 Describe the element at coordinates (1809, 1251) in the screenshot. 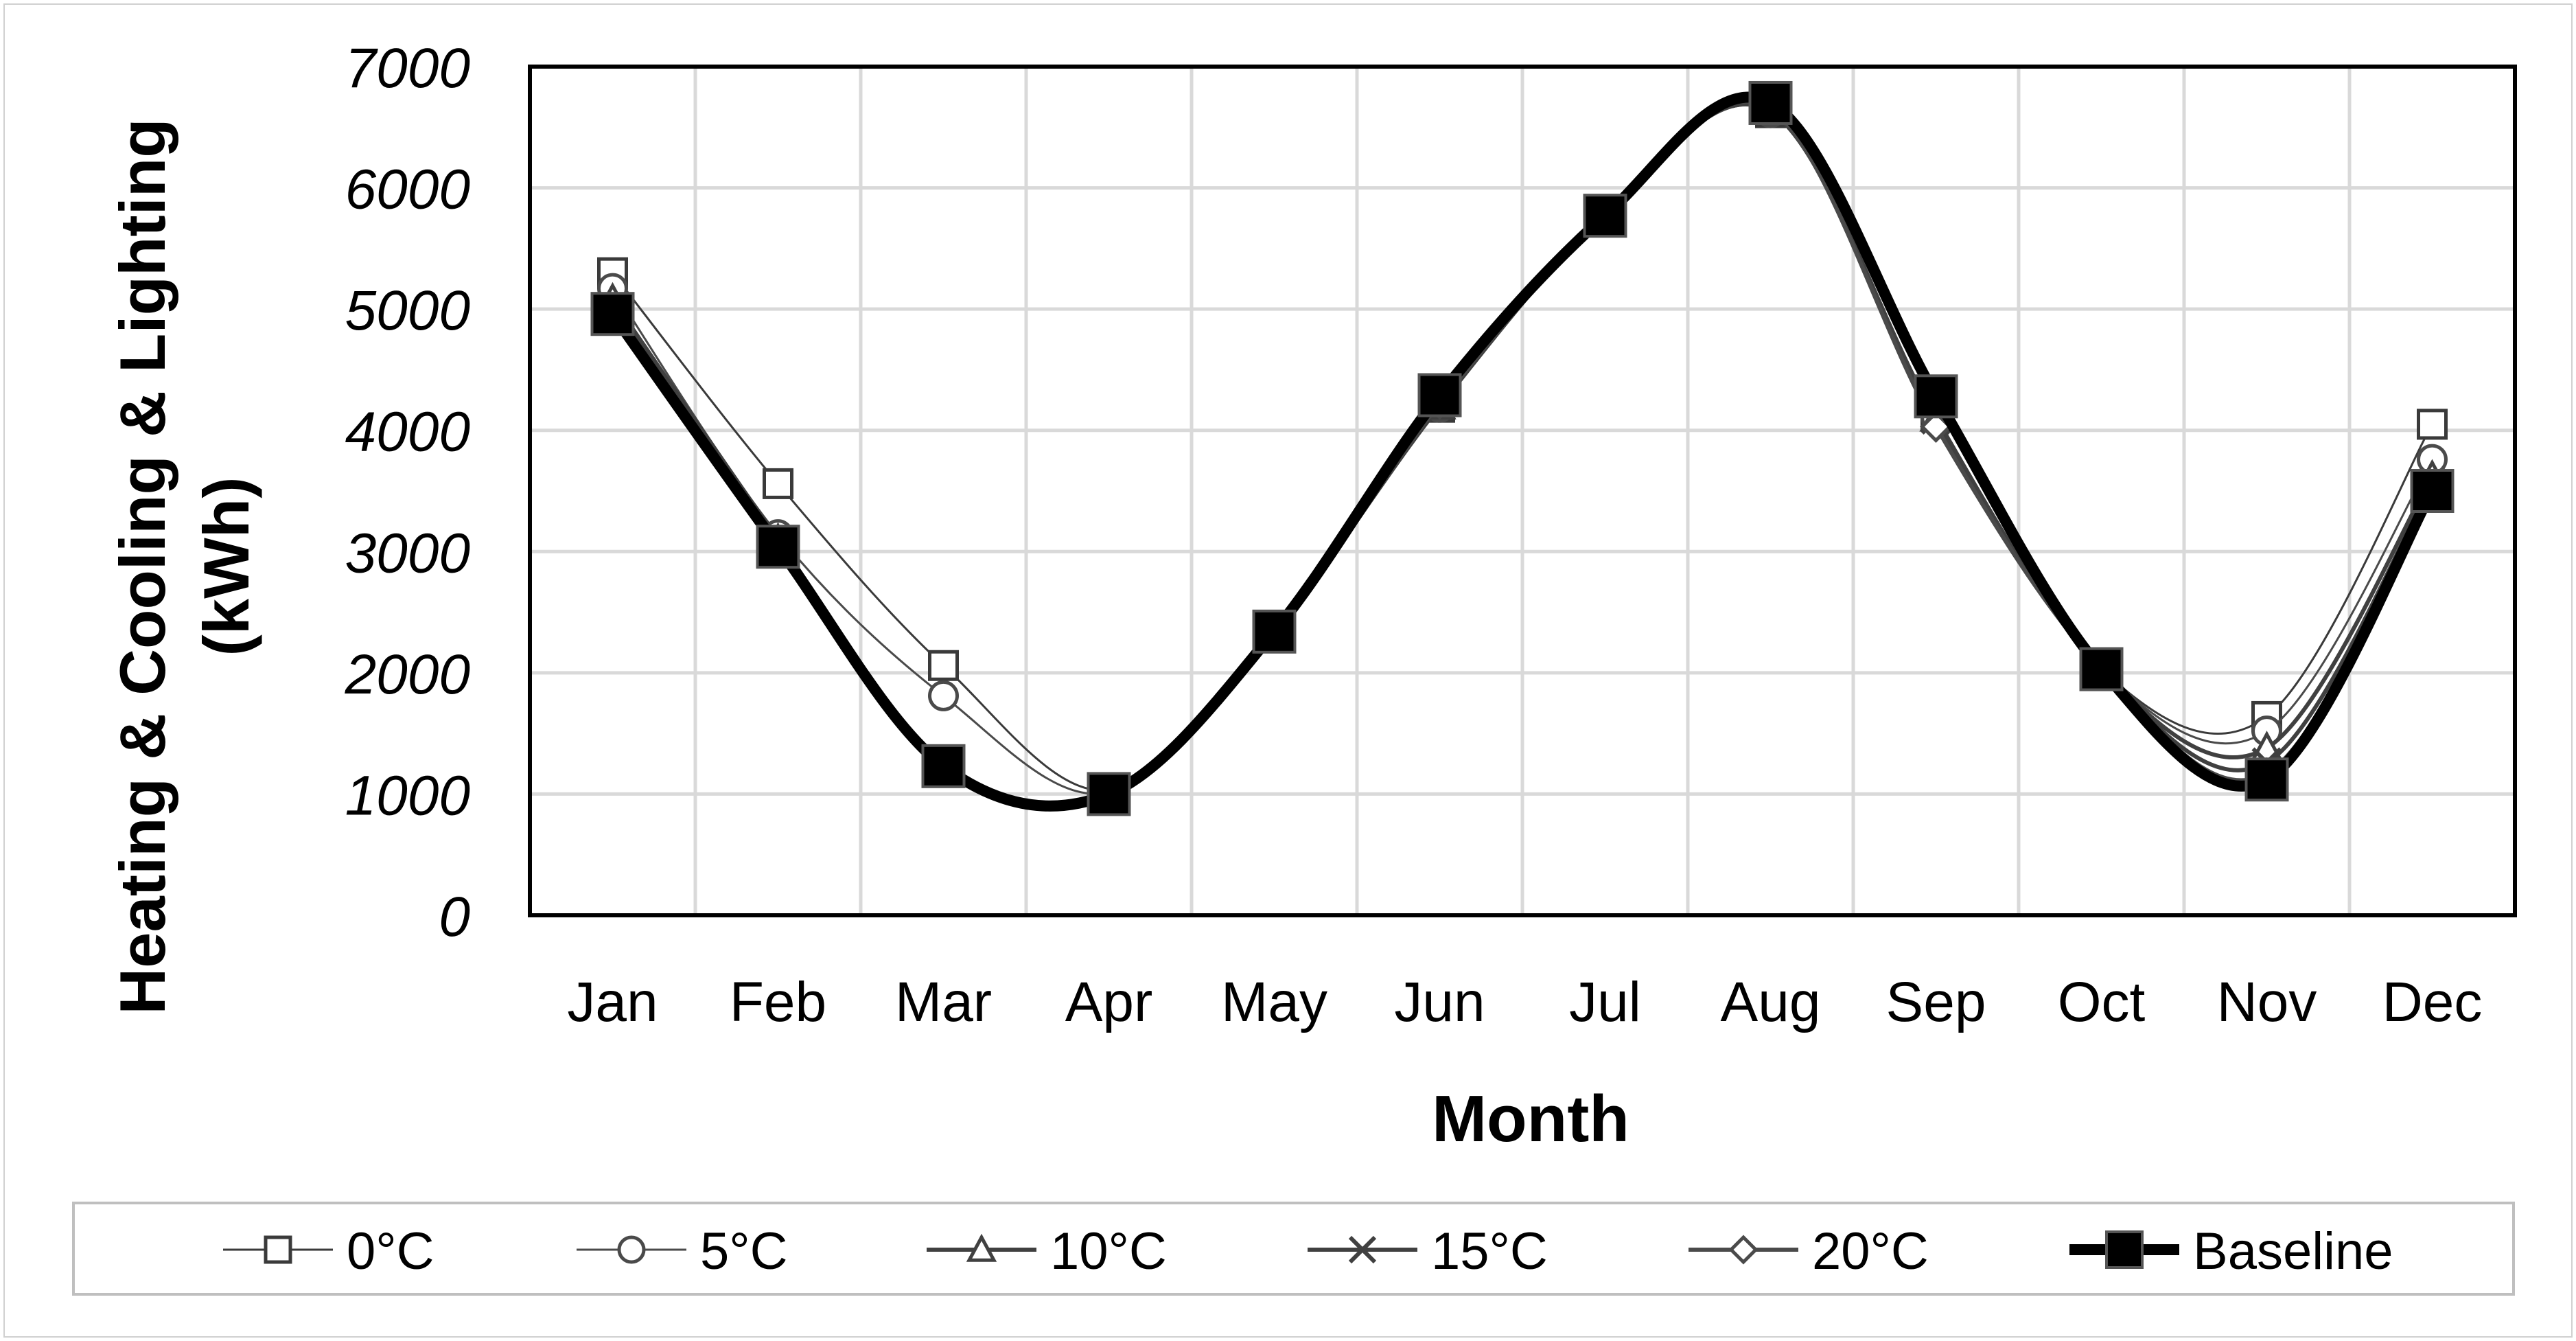

I see `legend-item: 20°C` at that location.